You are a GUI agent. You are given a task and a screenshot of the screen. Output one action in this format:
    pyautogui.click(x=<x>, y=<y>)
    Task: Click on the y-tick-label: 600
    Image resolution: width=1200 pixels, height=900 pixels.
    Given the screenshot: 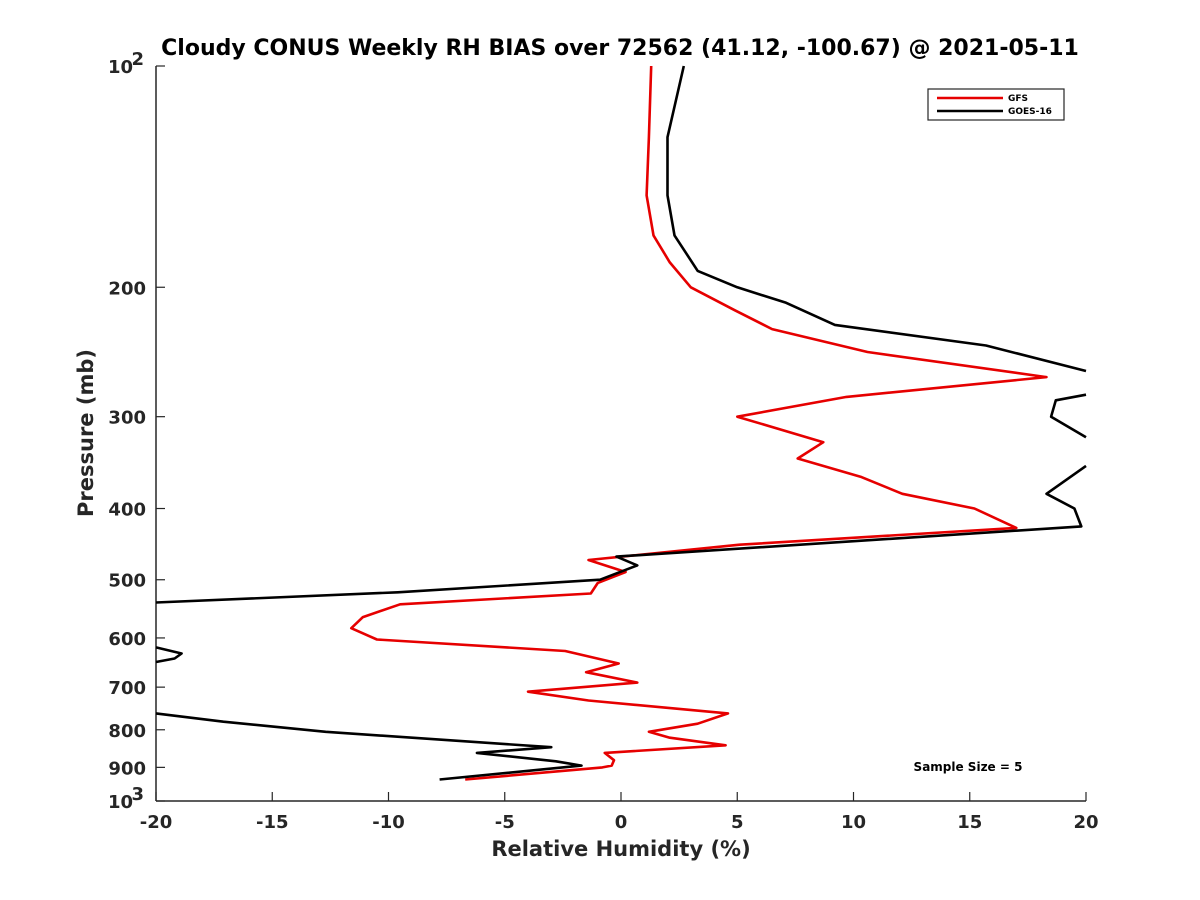 What is the action you would take?
    pyautogui.click(x=127, y=639)
    